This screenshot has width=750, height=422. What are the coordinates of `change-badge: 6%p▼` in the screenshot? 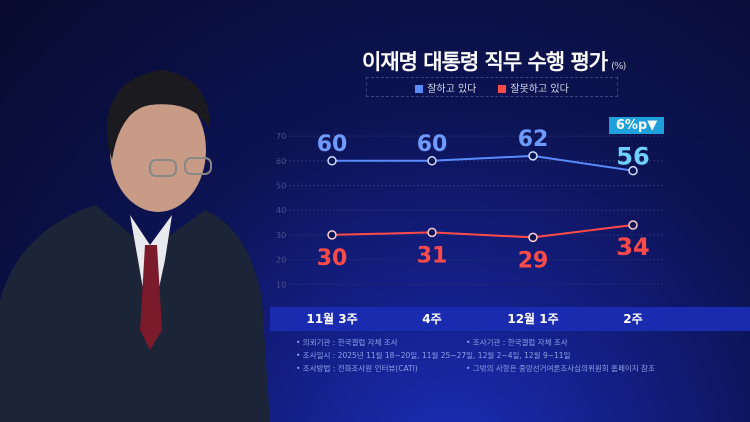 It's located at (636, 125).